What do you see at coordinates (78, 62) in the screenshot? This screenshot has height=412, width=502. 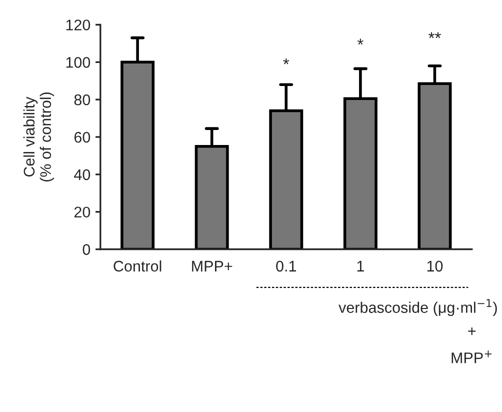 I see `y-tick-label: 100` at bounding box center [78, 62].